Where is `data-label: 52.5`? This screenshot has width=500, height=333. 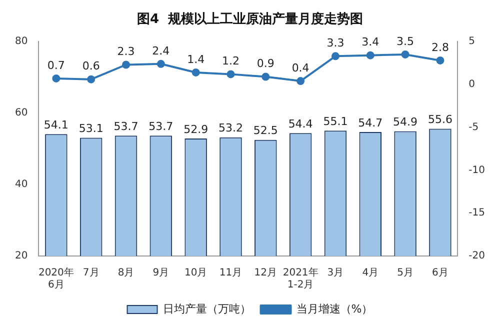
data-label: 52.5 is located at coordinates (265, 131).